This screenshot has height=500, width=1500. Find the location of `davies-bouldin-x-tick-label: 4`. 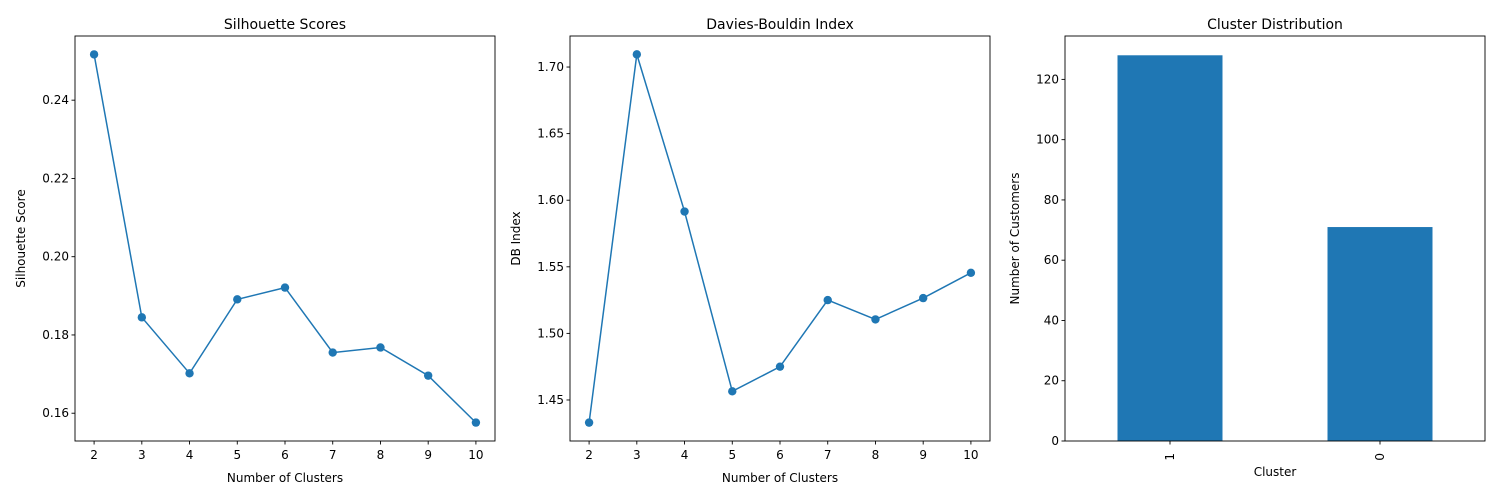

davies-bouldin-x-tick-label: 4 is located at coordinates (685, 455).